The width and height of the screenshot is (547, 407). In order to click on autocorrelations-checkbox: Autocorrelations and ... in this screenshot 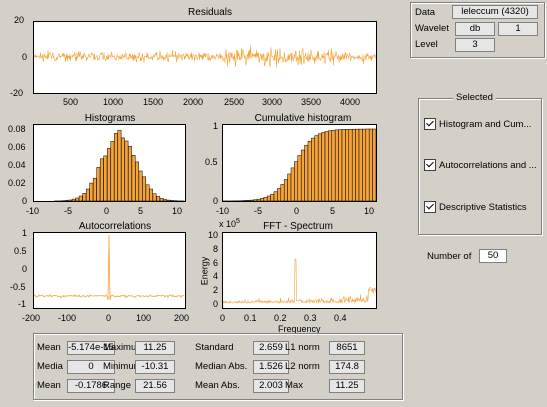, I will do `click(480, 165)`.